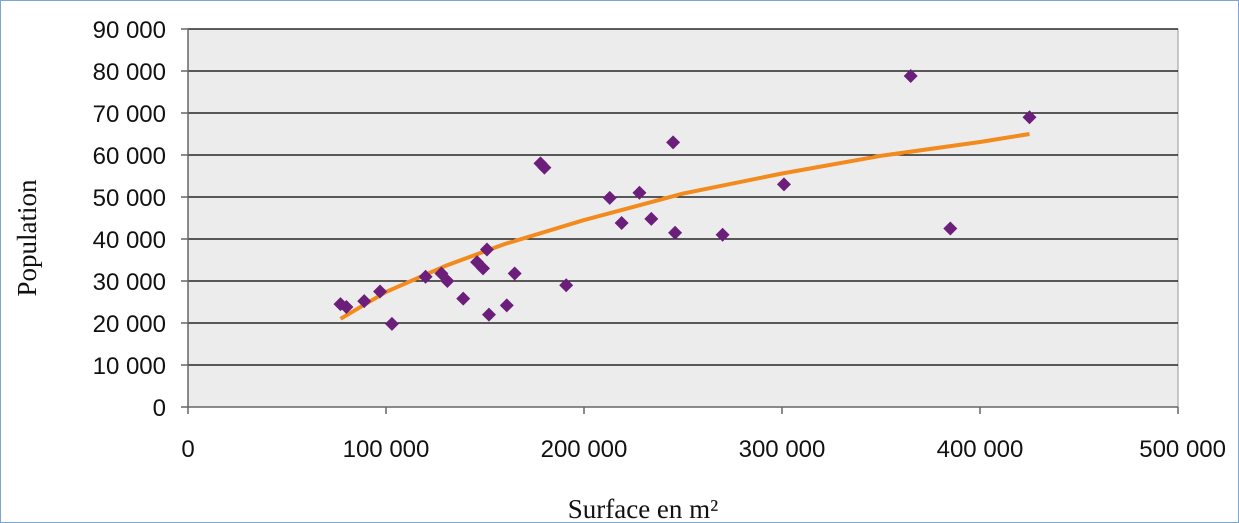 The height and width of the screenshot is (523, 1239). I want to click on y-tick-label: 10 000, so click(129, 366).